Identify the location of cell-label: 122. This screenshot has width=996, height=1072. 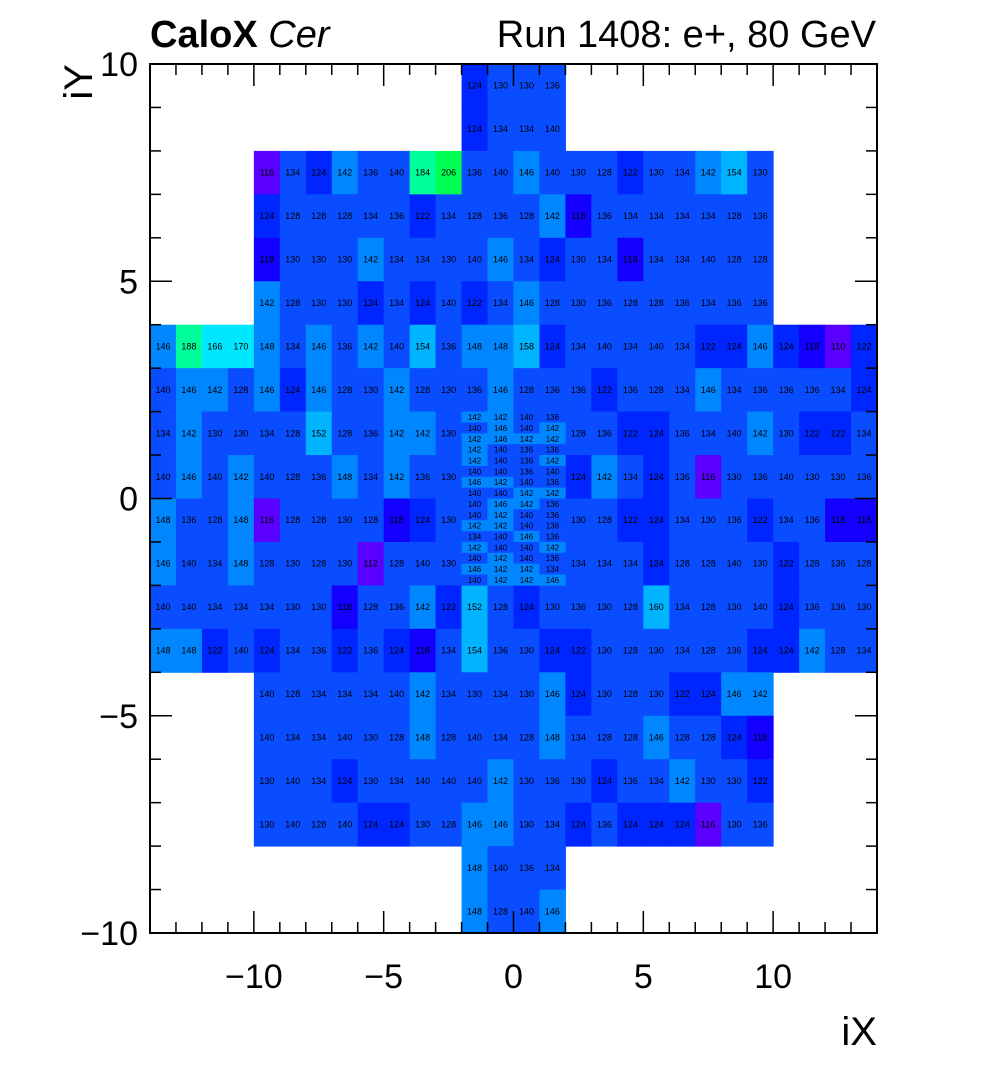
(448, 607).